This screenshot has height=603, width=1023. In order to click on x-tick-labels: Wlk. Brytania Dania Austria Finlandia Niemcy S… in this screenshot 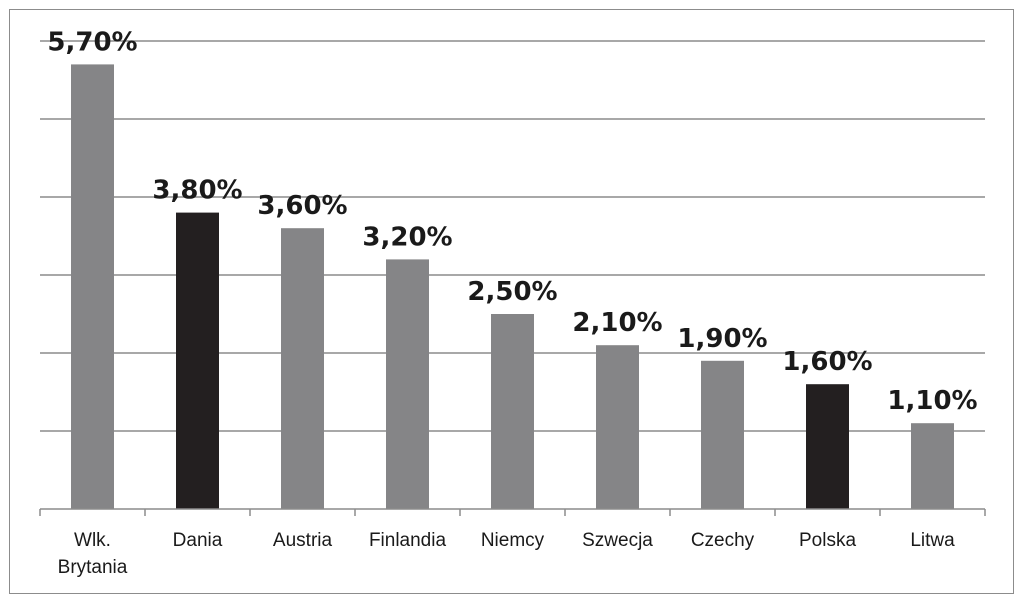, I will do `click(506, 554)`.